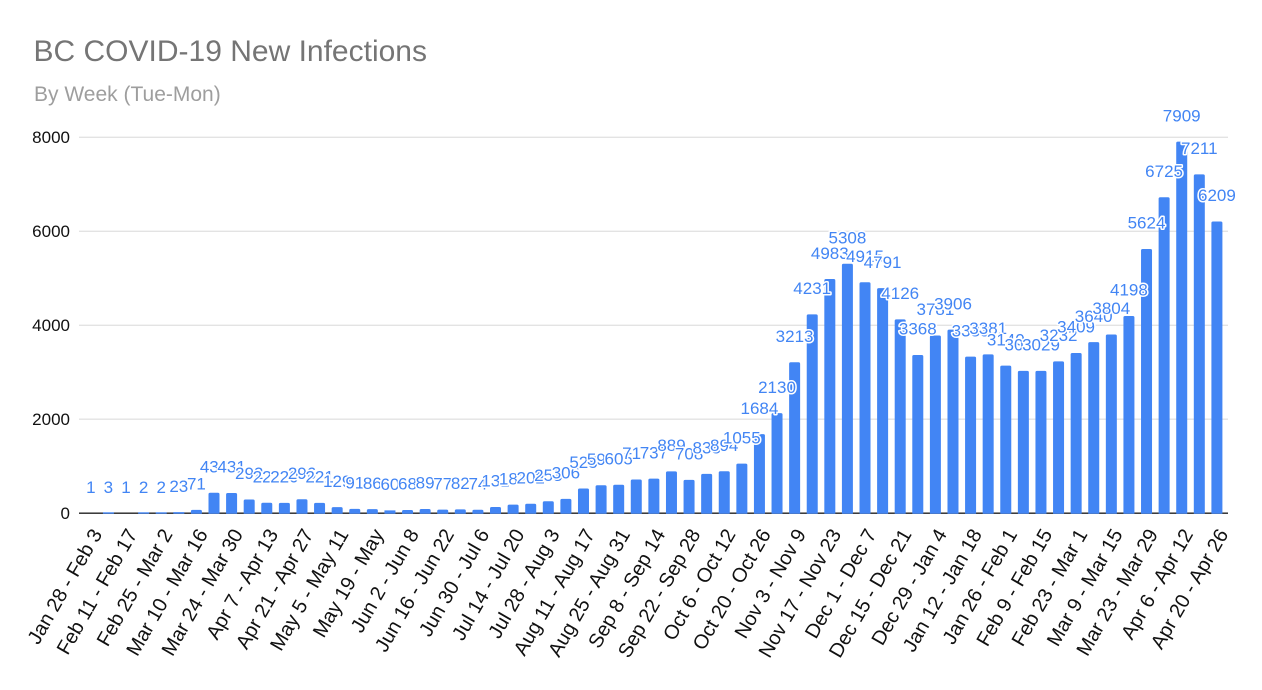 The height and width of the screenshot is (690, 1262). What do you see at coordinates (759, 408) in the screenshot?
I see `svg-text: 1684` at bounding box center [759, 408].